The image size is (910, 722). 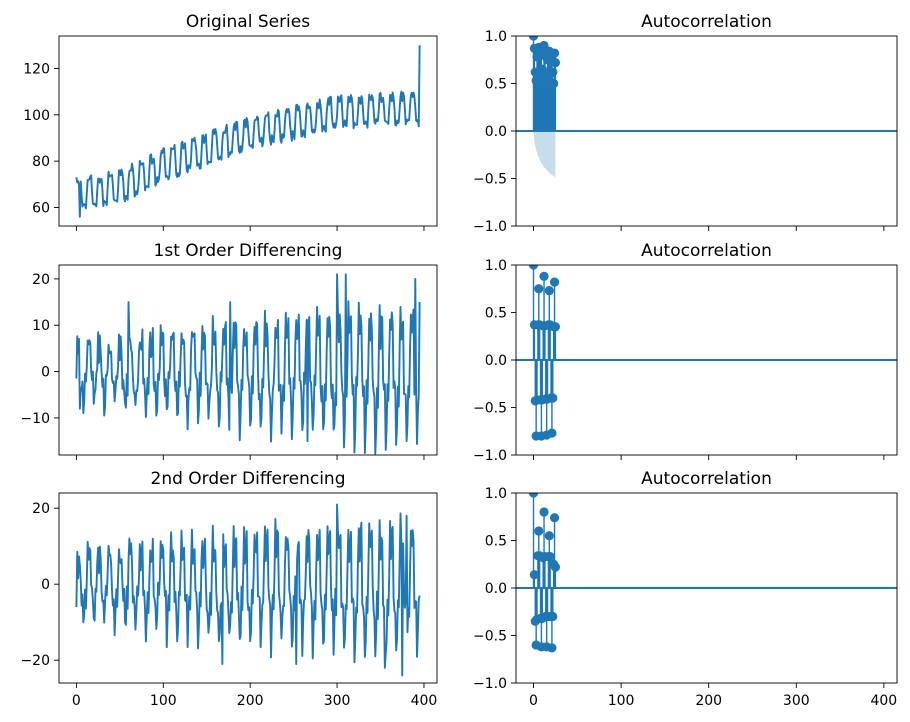 I want to click on panel-original-series: Original Series 60 80 100 120, so click(x=230, y=121).